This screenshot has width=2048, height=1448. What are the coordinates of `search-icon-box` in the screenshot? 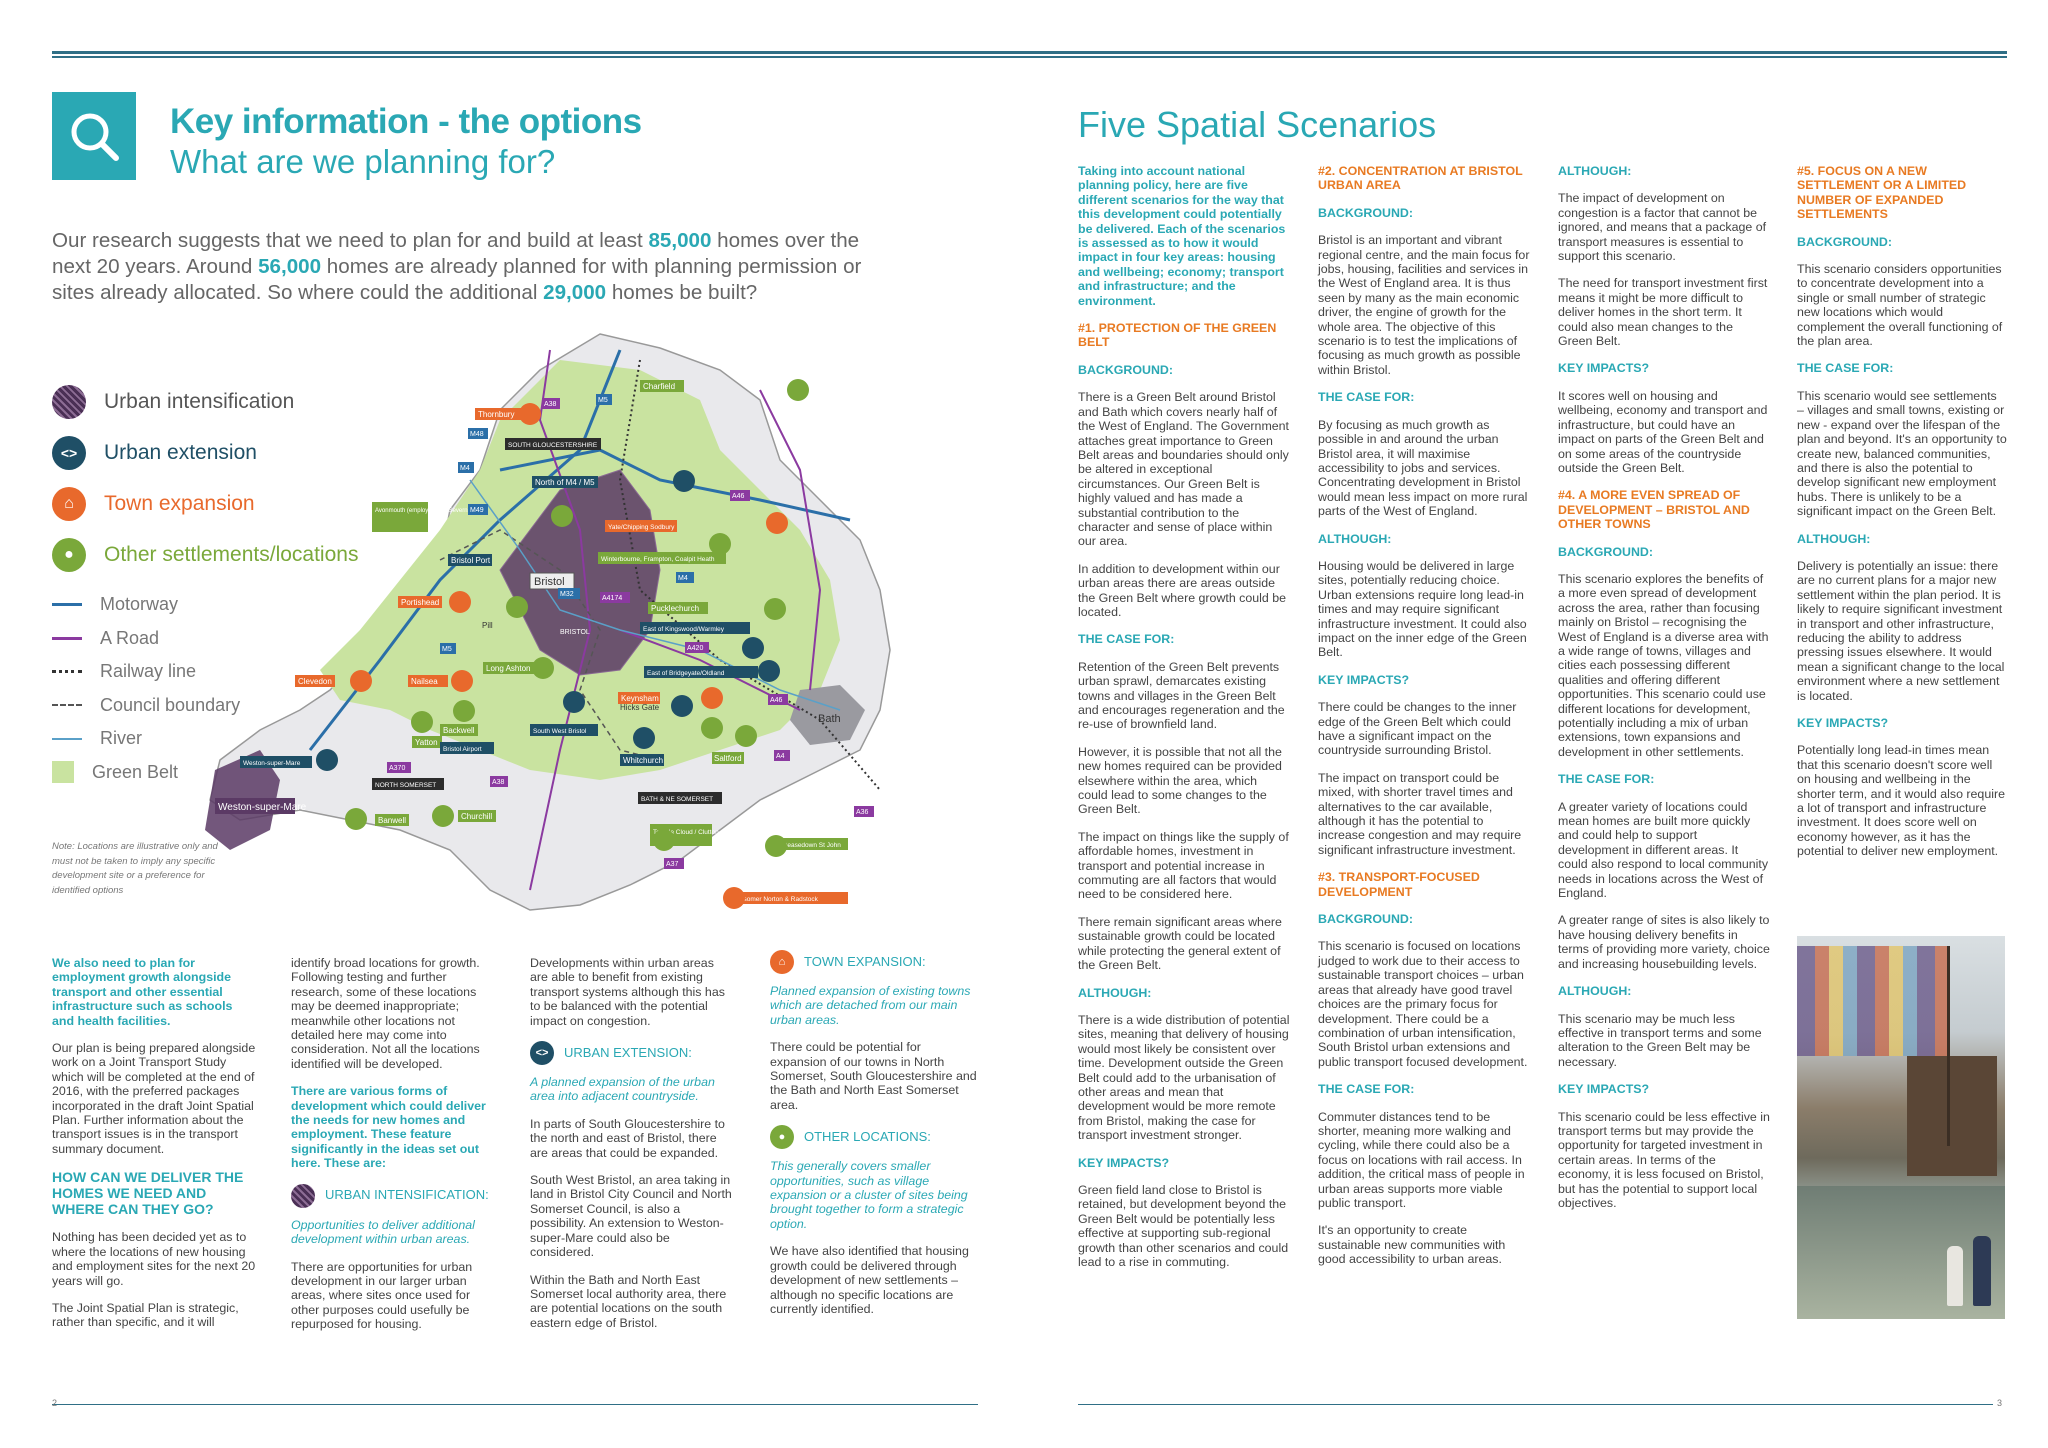 It's located at (94, 136).